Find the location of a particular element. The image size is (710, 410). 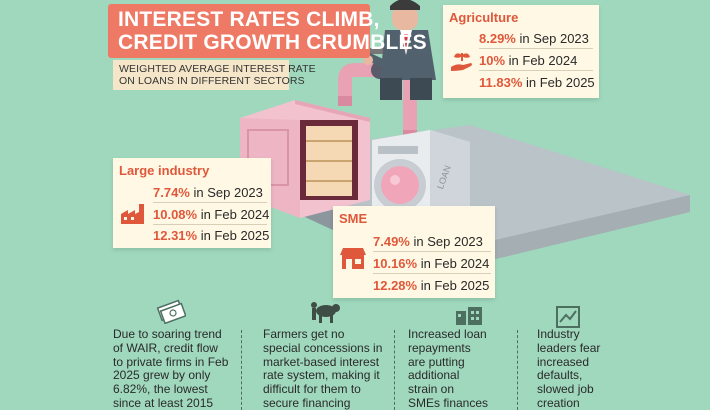

rate-value: 12.31% is located at coordinates (175, 235).